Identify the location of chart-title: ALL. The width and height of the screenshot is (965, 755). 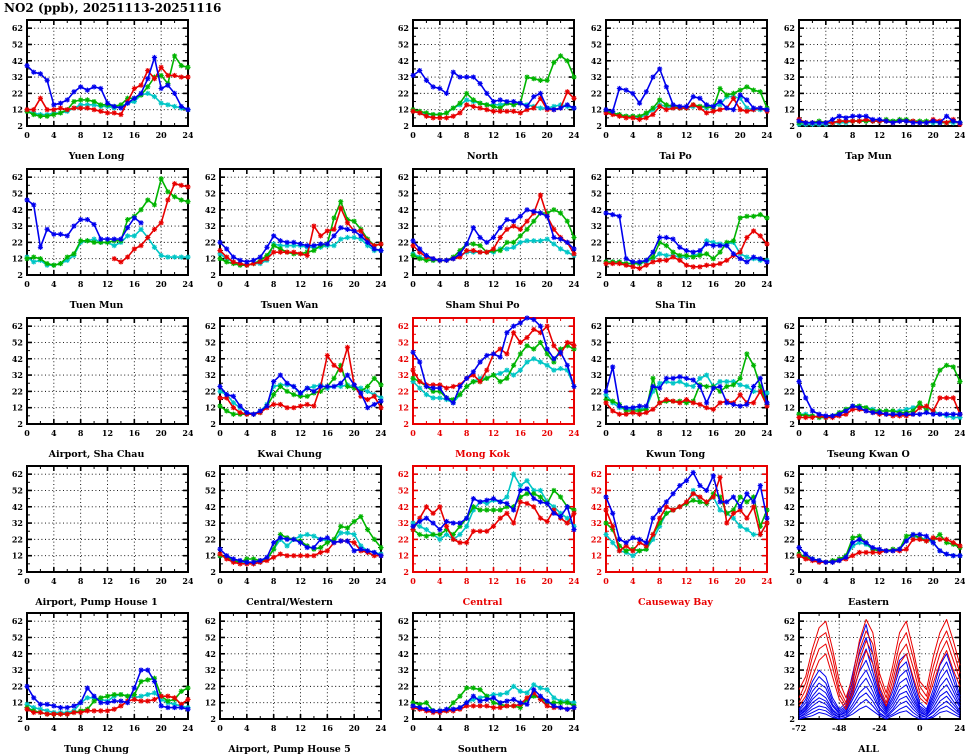
(868, 749).